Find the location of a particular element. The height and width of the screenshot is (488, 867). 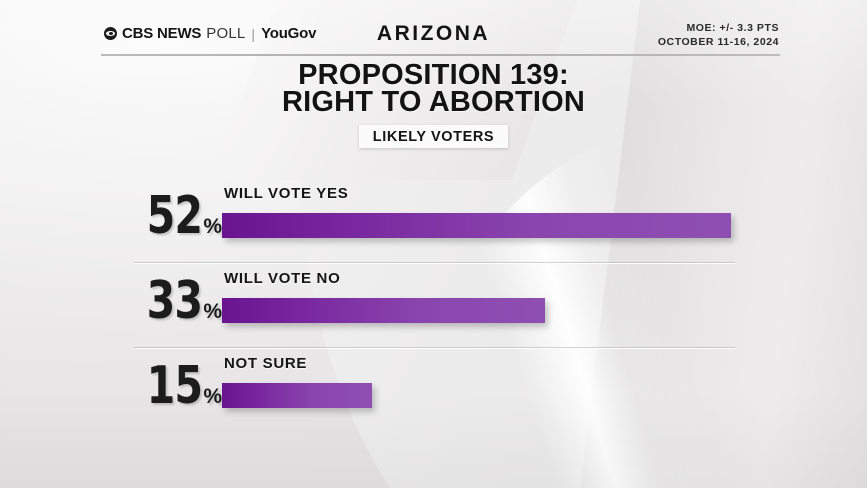

title-line-1: PROPOSITION 139: is located at coordinates (433, 75).